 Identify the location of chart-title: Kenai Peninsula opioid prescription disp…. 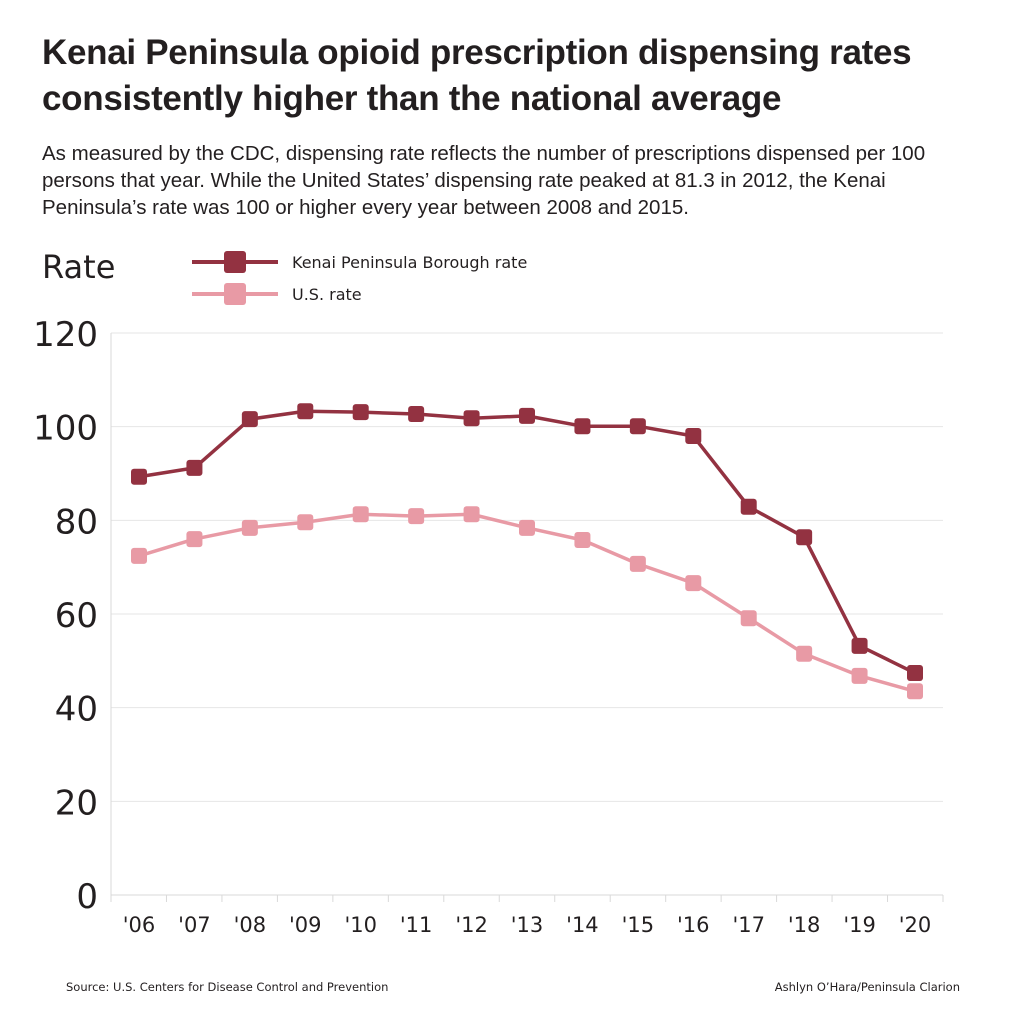
(477, 75).